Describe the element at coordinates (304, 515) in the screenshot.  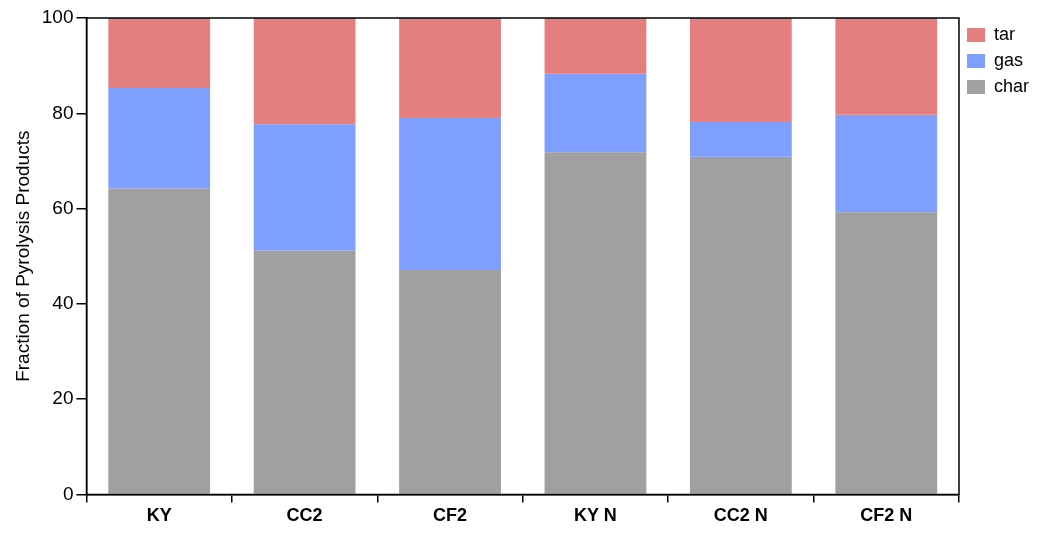
I see `x-tick-label: CC2` at that location.